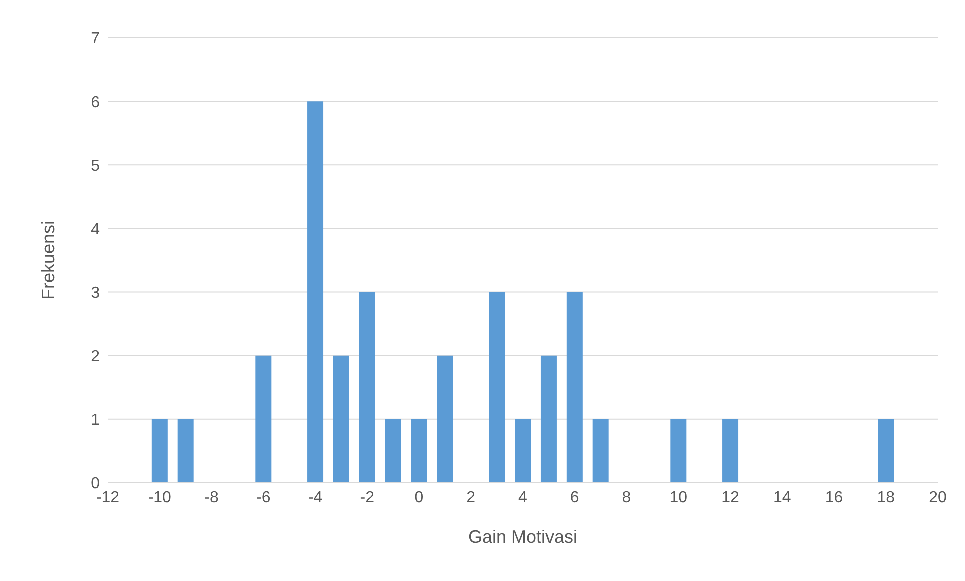 This screenshot has height=581, width=965. What do you see at coordinates (834, 497) in the screenshot?
I see `x-tick-label: 16` at bounding box center [834, 497].